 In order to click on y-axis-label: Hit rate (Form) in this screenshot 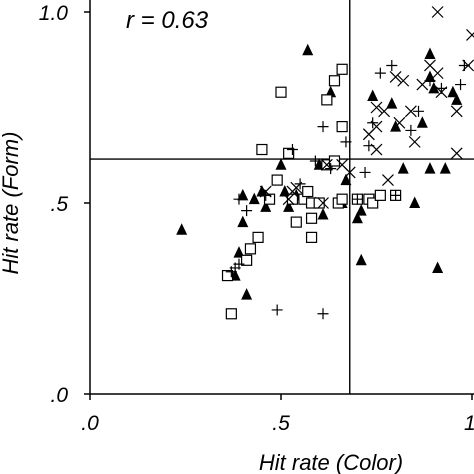, I will do `click(11, 203)`.